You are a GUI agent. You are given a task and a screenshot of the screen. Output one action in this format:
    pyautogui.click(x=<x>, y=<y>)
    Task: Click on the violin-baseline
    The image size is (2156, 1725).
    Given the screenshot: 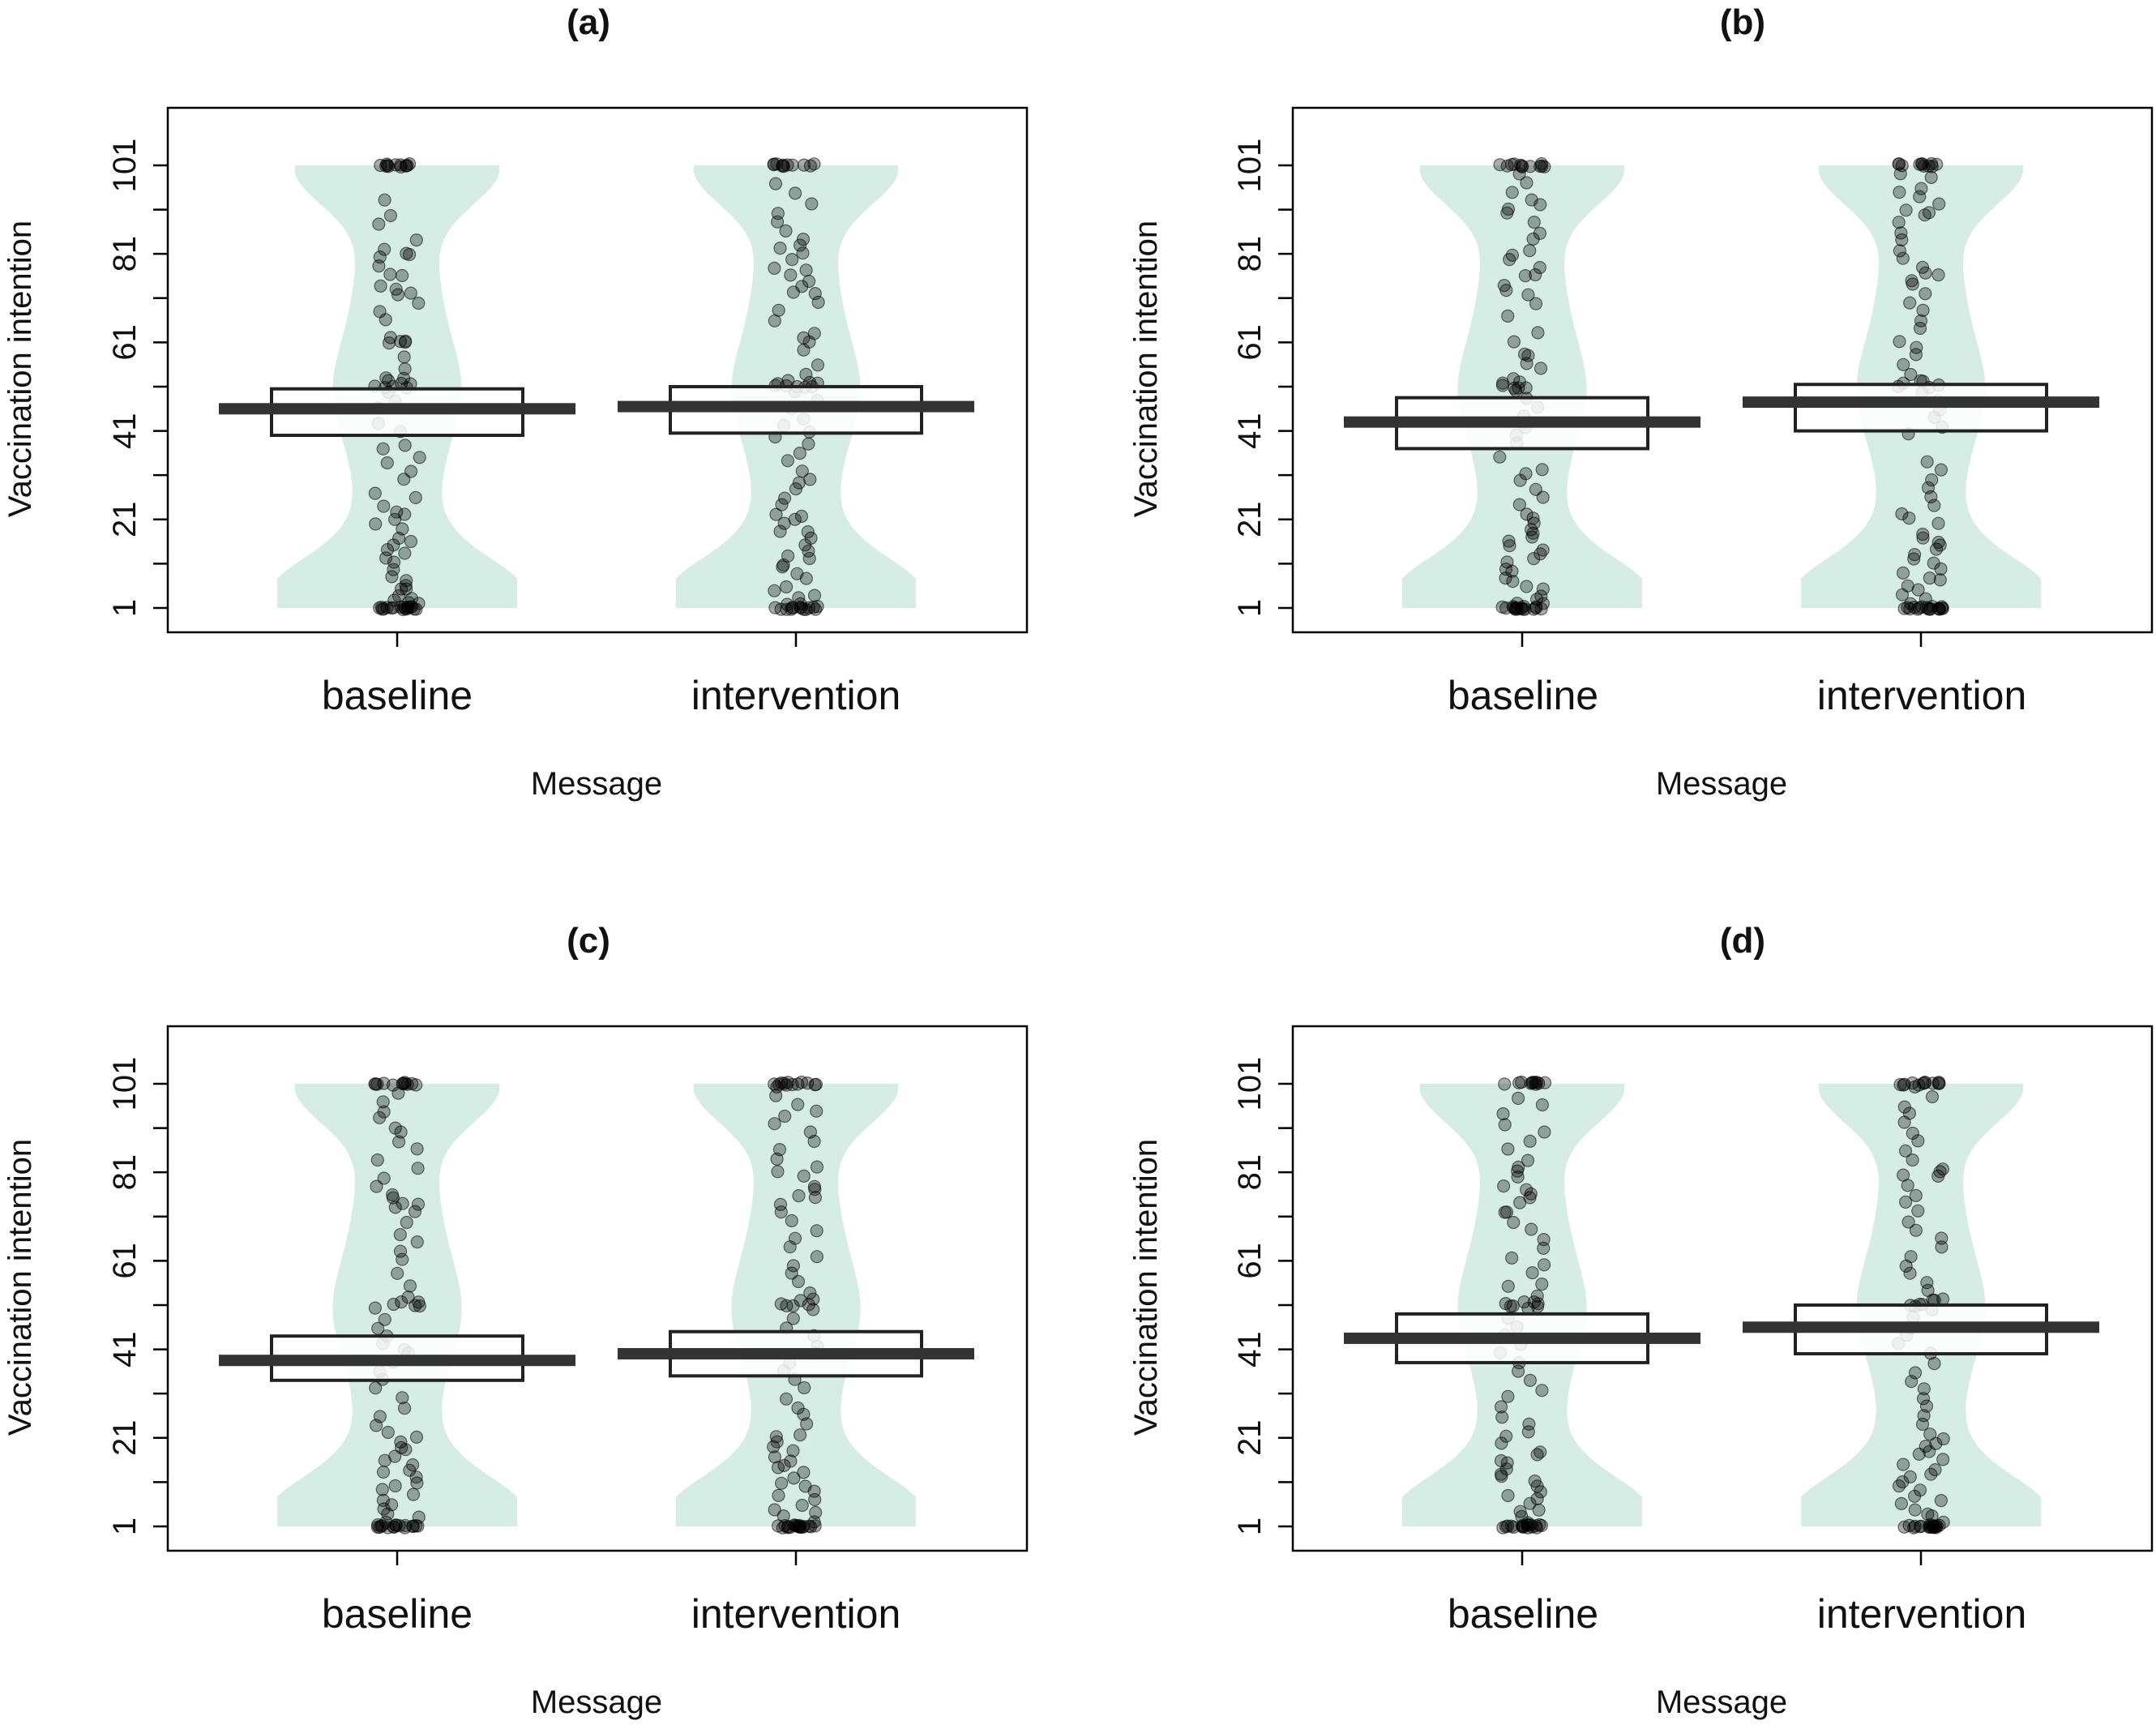 What is the action you would take?
    pyautogui.click(x=1522, y=387)
    